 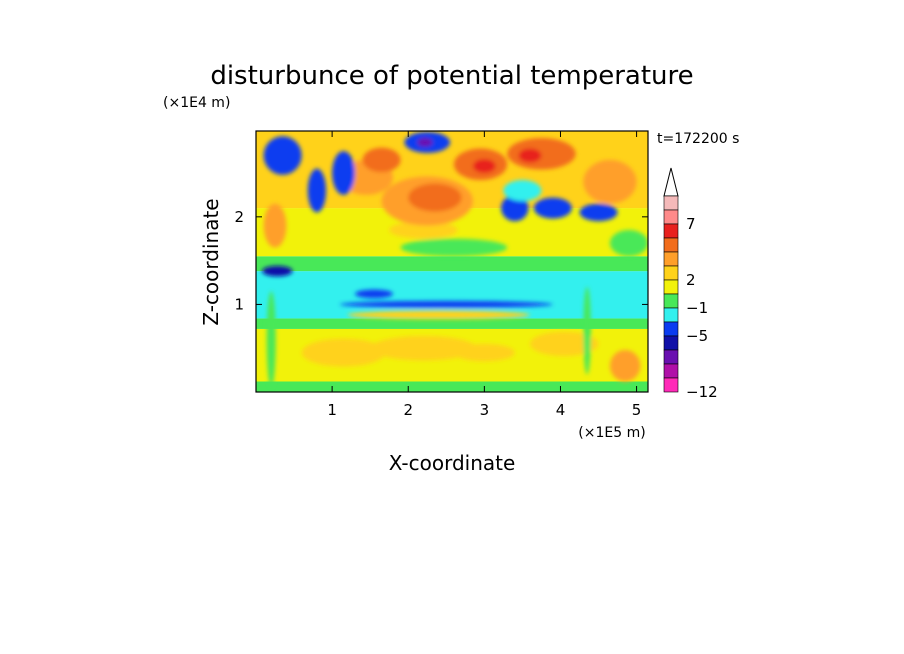 What do you see at coordinates (698, 139) in the screenshot?
I see `time-label: t=172200 s` at bounding box center [698, 139].